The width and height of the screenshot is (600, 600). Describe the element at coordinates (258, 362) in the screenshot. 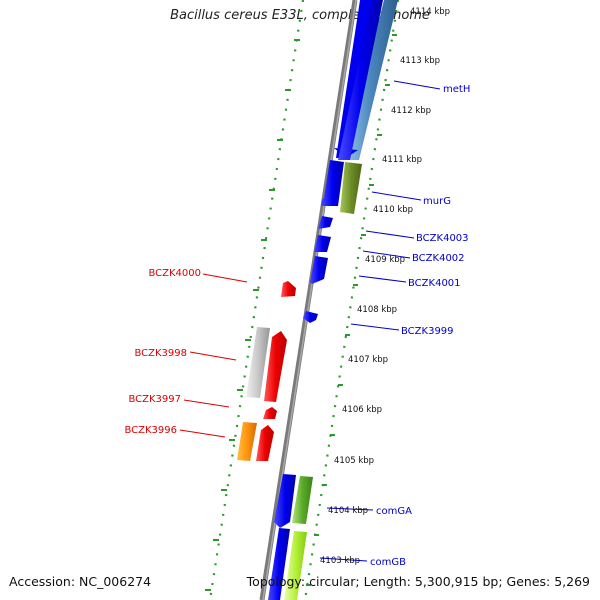

I see `gene-feature-BCZK3998-gray` at that location.